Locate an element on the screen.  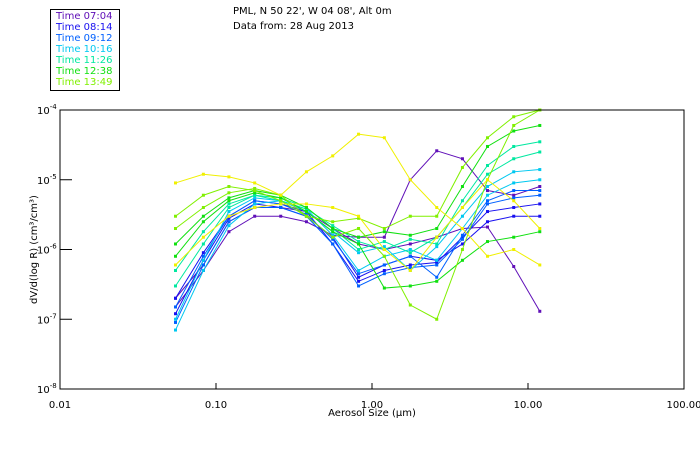
legend-entry: Time 11:26 is located at coordinates (84, 60).